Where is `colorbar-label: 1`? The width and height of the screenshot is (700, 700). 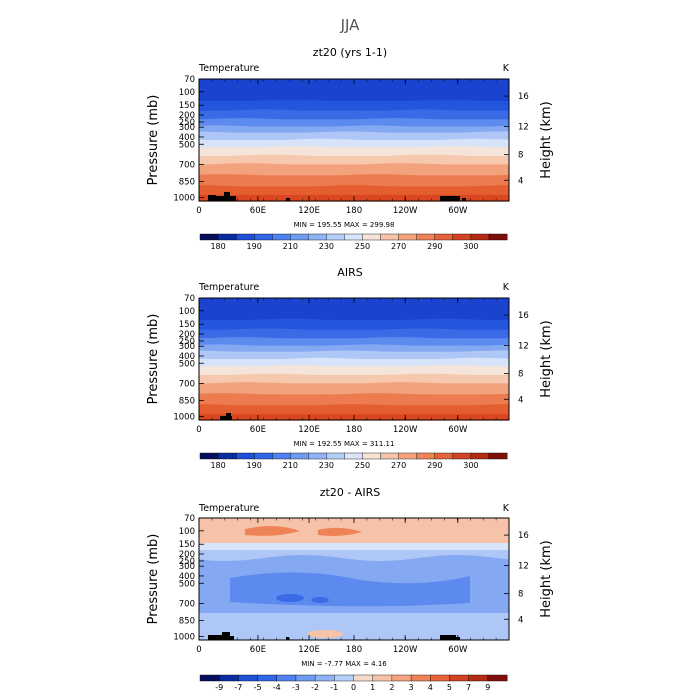
colorbar-label: 1 is located at coordinates (372, 687).